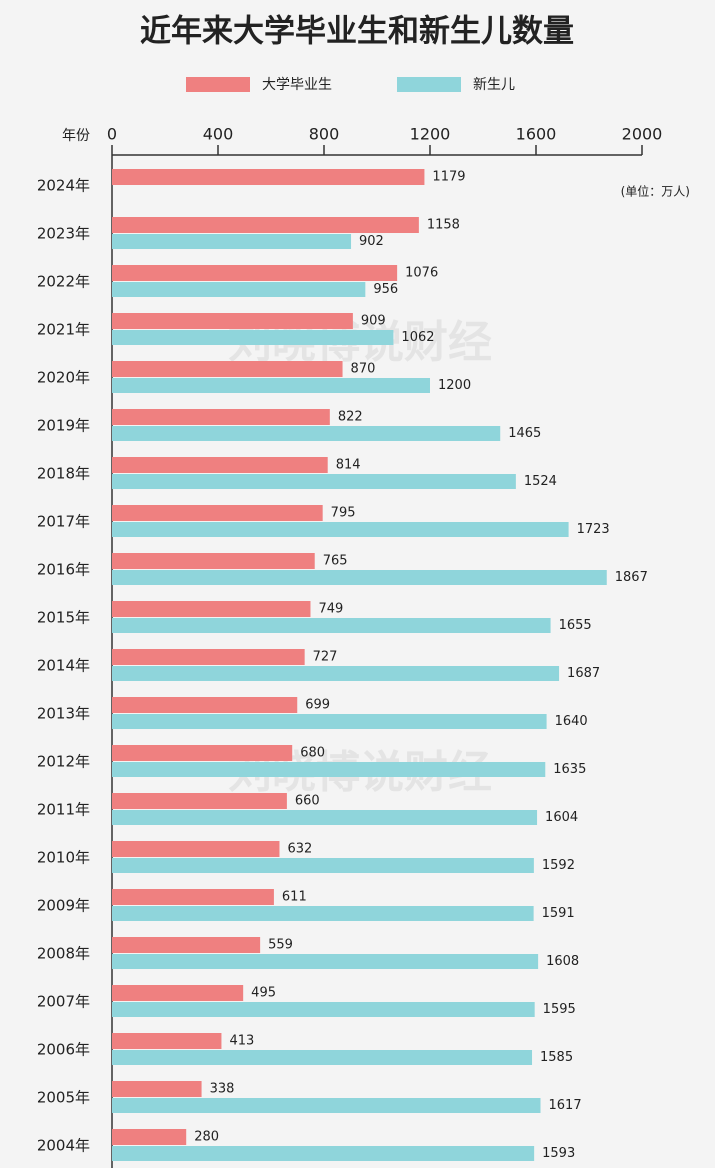  I want to click on value-label: 559, so click(280, 945).